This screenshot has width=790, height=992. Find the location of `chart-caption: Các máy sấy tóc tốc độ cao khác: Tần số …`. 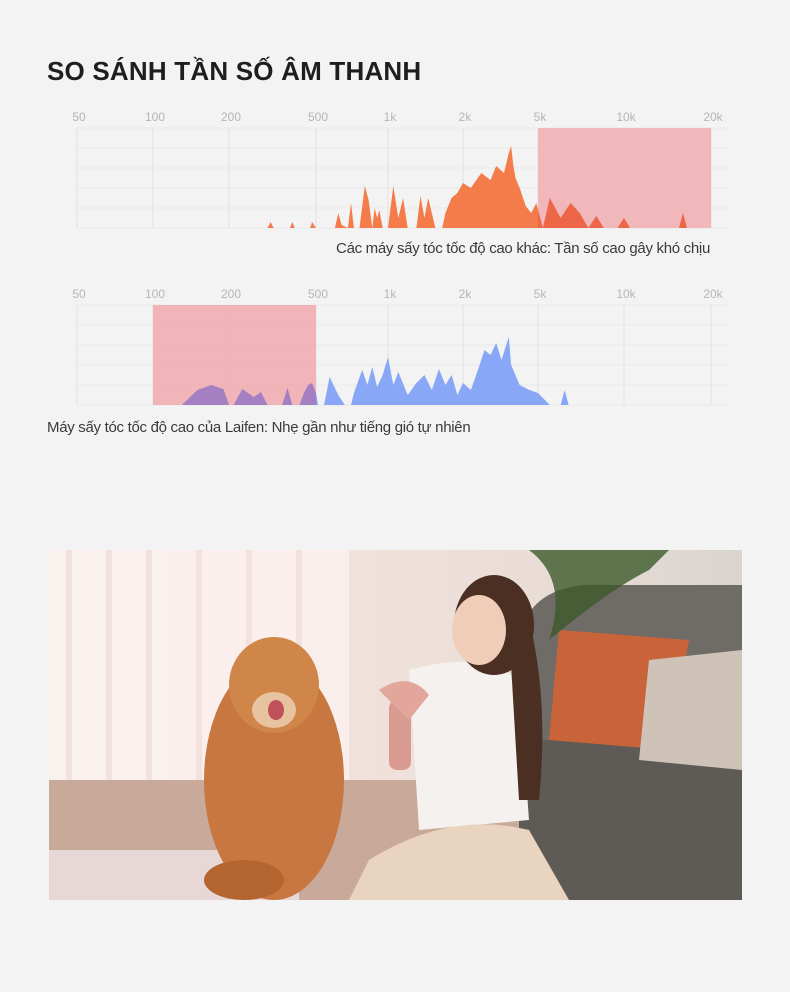

chart-caption: Các máy sấy tóc tốc độ cao khác: Tần số … is located at coordinates (523, 248).